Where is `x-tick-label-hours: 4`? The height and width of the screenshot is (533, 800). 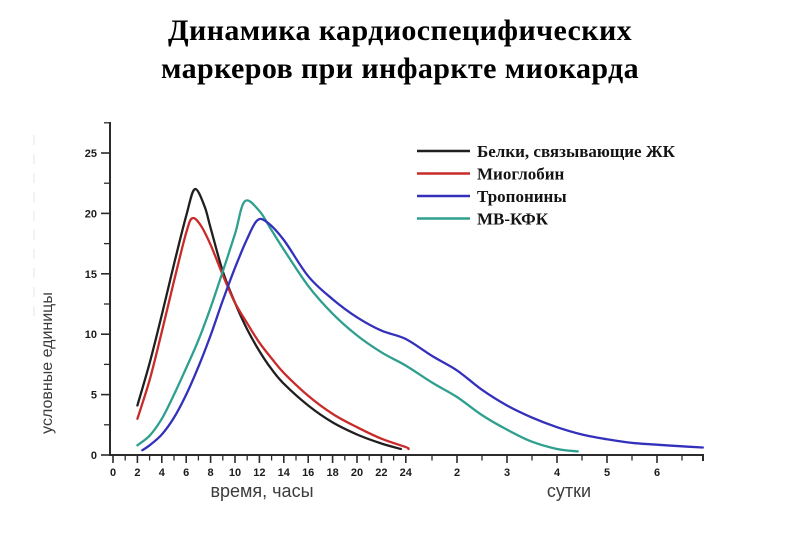
x-tick-label-hours: 4 is located at coordinates (162, 473).